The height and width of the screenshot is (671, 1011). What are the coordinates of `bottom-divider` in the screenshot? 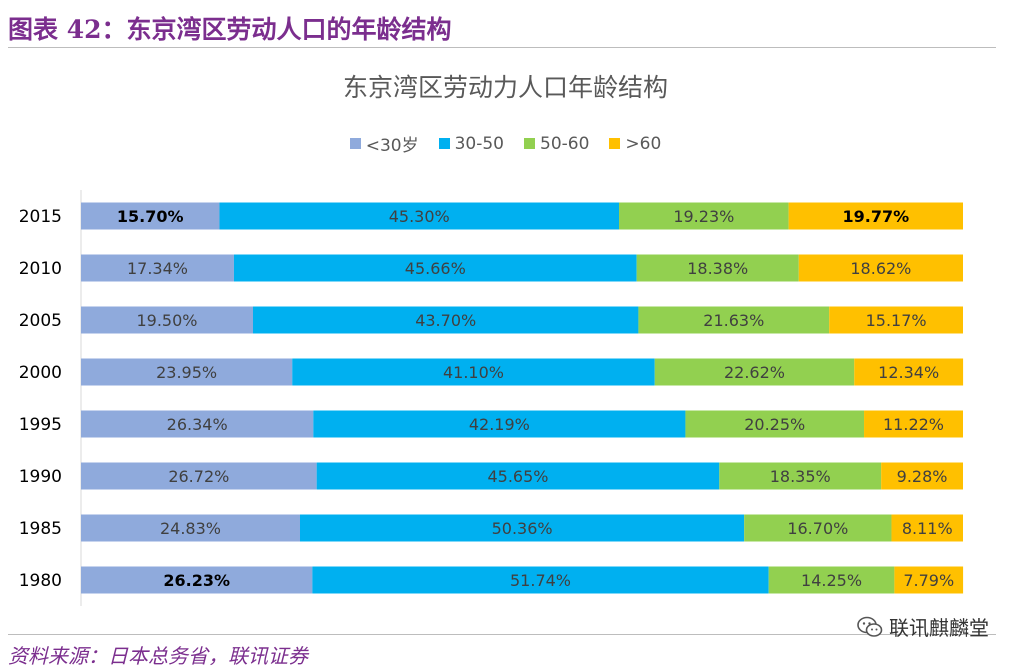 It's located at (502, 634).